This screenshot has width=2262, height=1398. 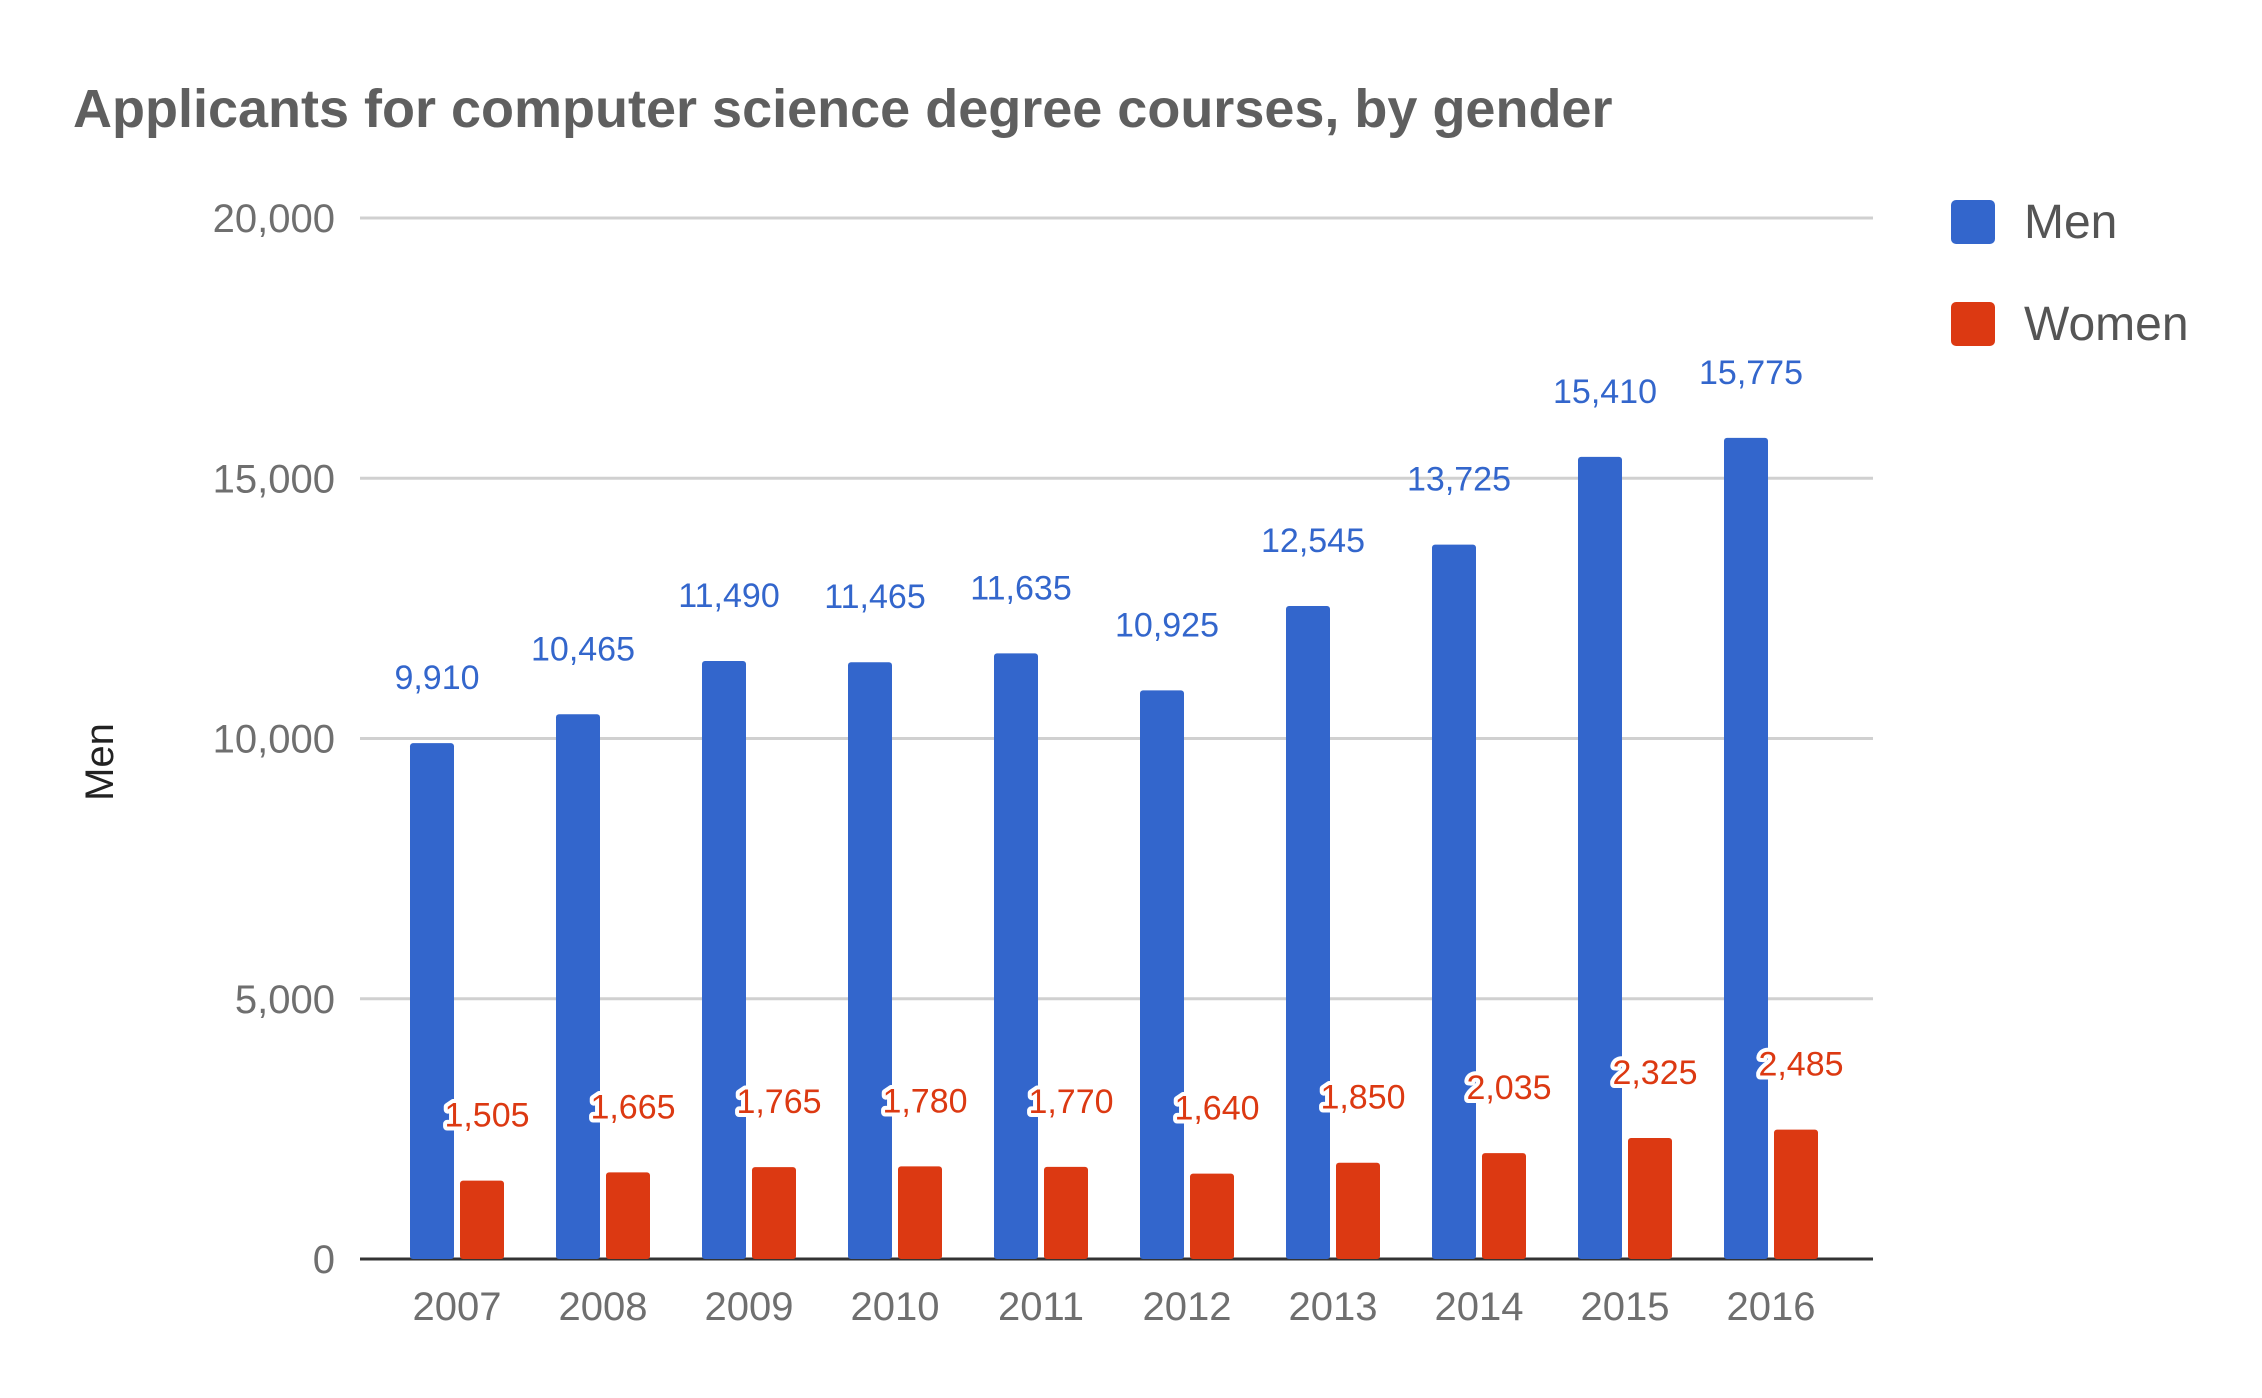 I want to click on data-label-women: 1,505, so click(x=486, y=1116).